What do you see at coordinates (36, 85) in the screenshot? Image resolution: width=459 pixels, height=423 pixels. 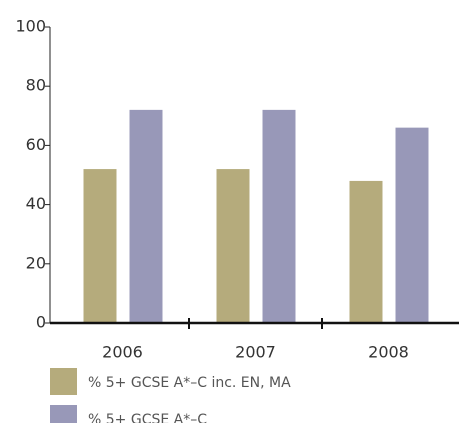 I see `y-tick-label: 80` at bounding box center [36, 85].